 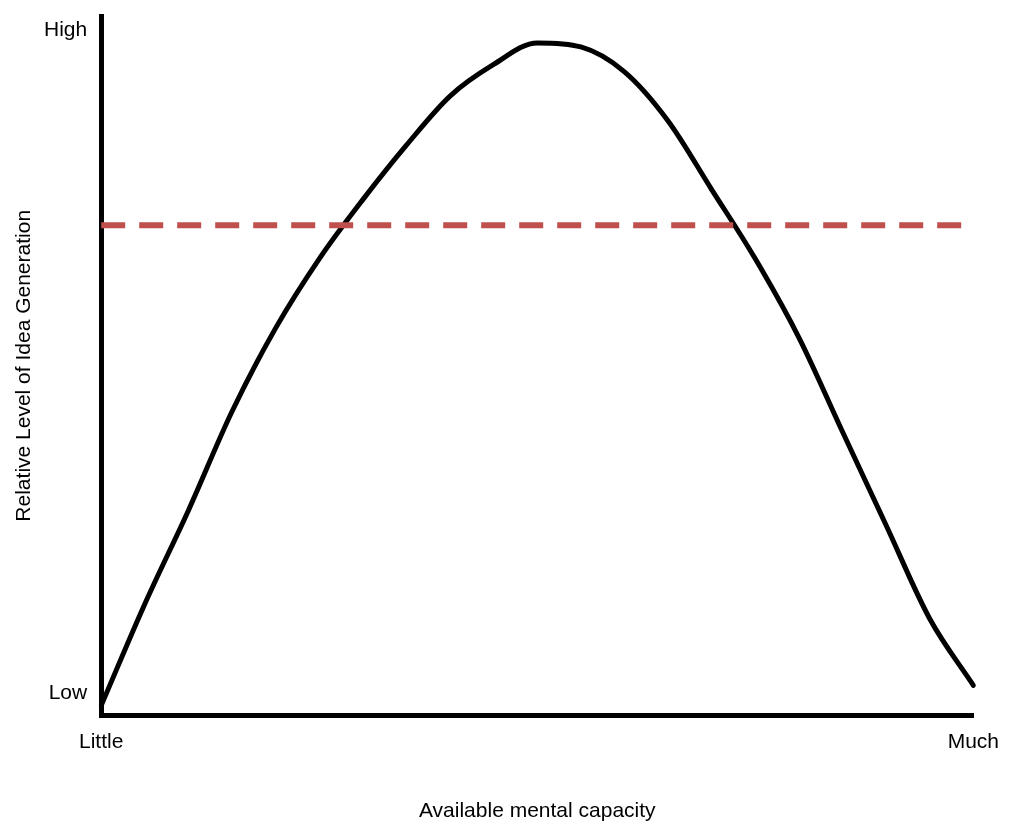 What do you see at coordinates (973, 740) in the screenshot?
I see `x-tick-label: Much` at bounding box center [973, 740].